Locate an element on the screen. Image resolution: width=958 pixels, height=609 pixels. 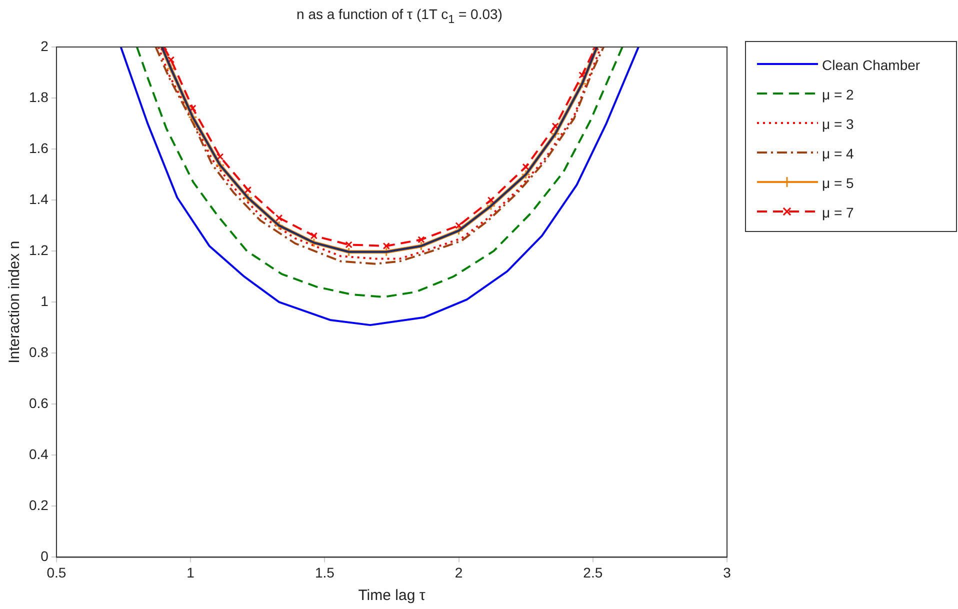
y-tick-label: 1.4 is located at coordinates (38, 198).